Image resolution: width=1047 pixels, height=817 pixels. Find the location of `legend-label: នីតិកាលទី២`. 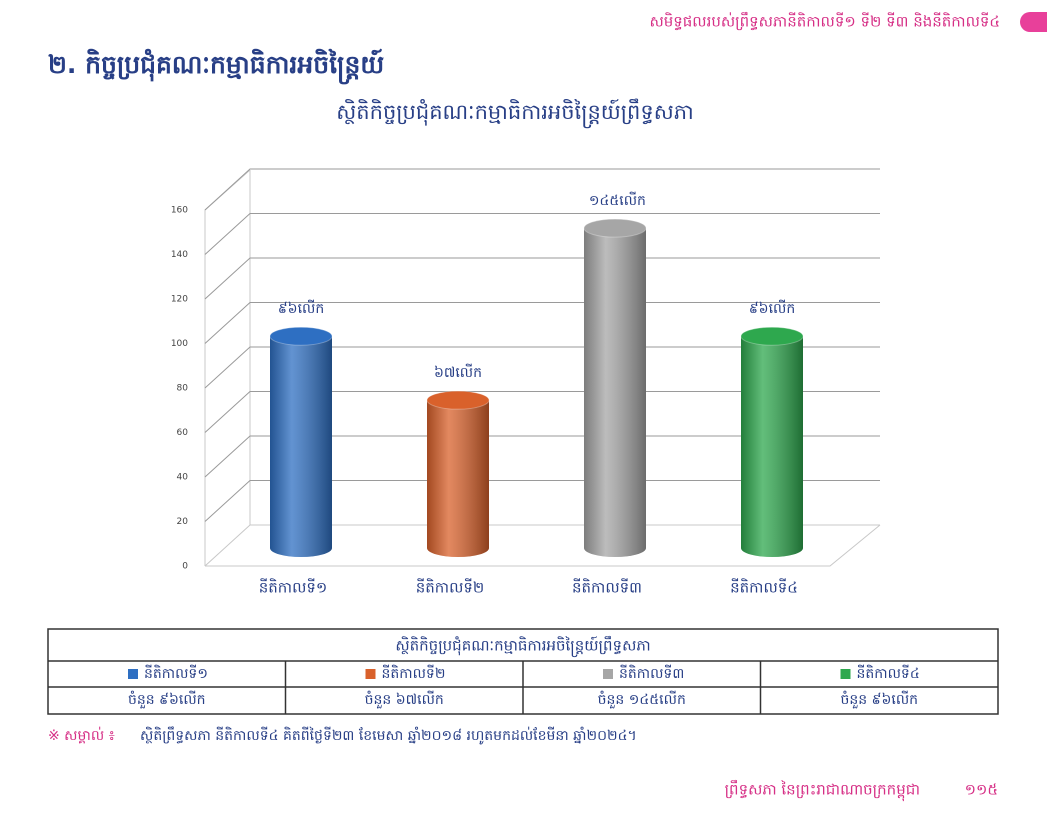

legend-label: នីតិកាលទី២ is located at coordinates (414, 673).